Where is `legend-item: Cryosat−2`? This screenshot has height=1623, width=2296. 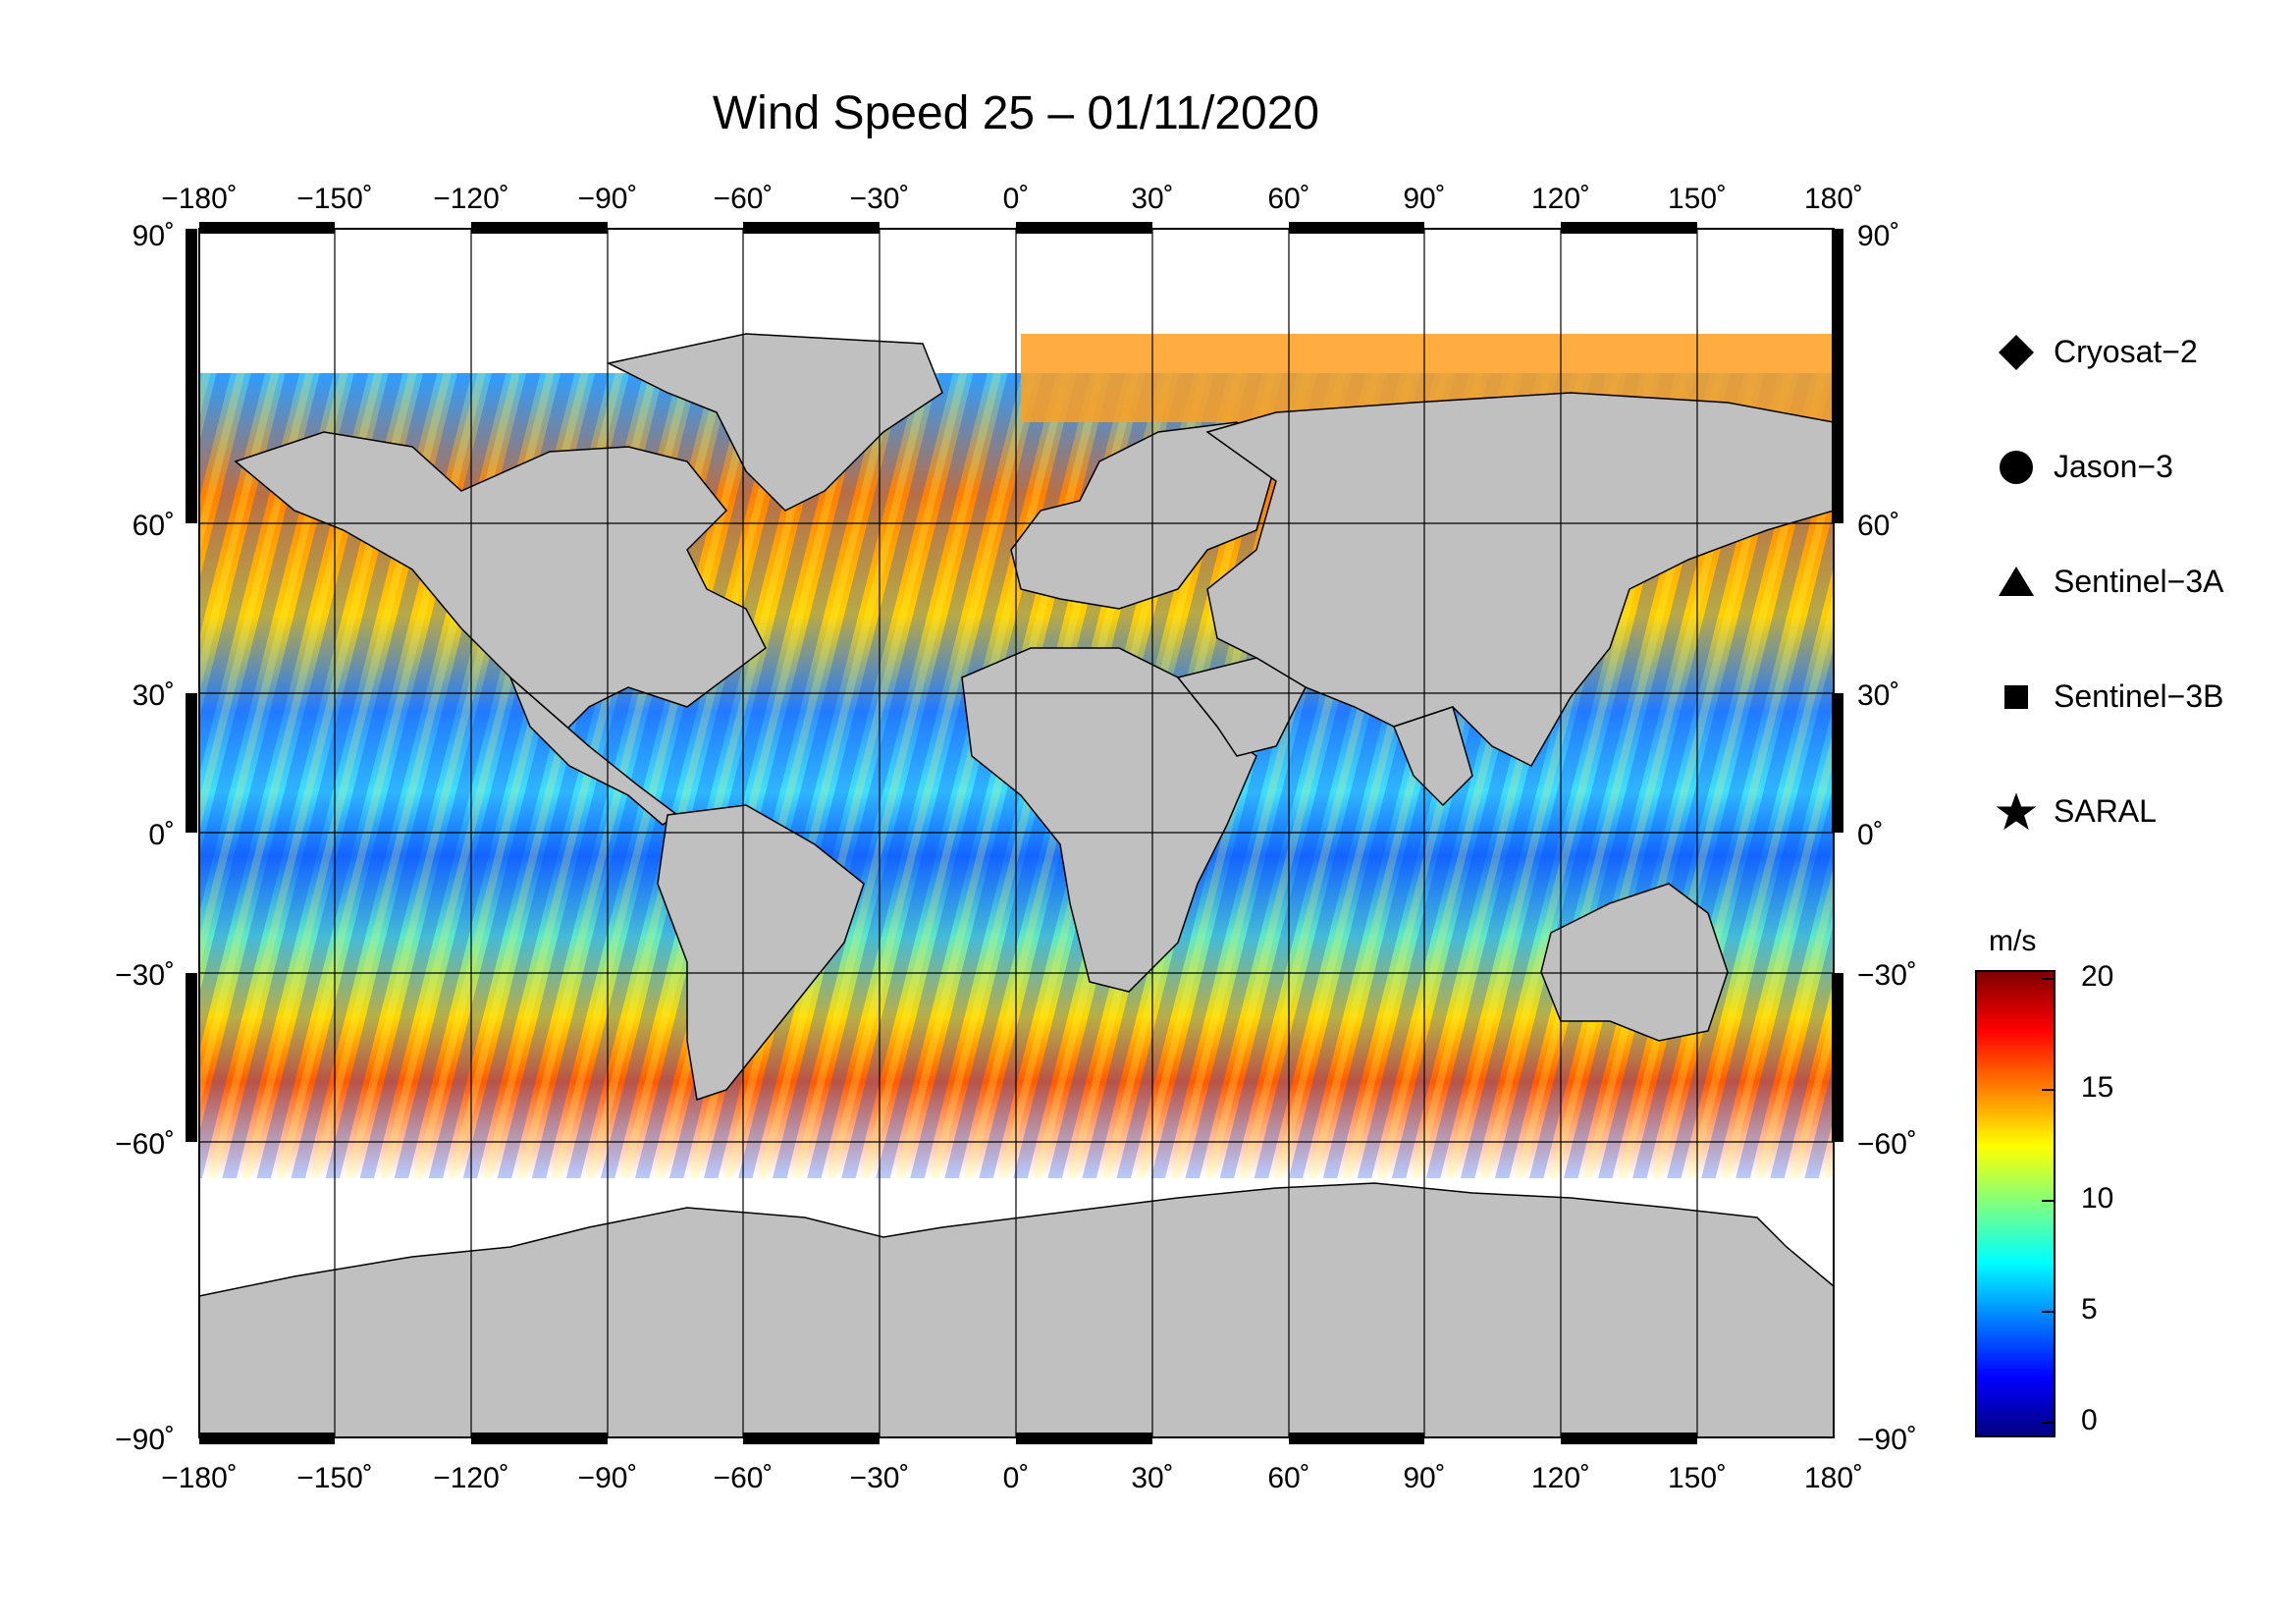
legend-item: Cryosat−2 is located at coordinates (2135, 352).